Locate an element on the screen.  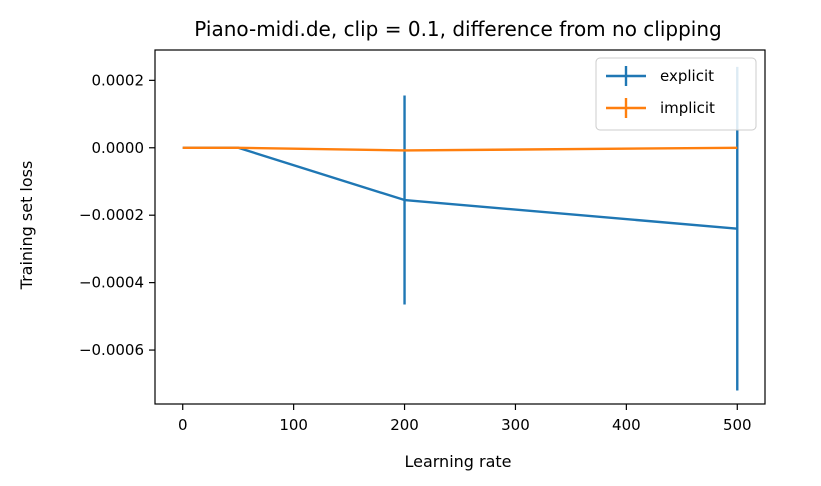
y-tick-label: −0.0002 is located at coordinates (111, 215).